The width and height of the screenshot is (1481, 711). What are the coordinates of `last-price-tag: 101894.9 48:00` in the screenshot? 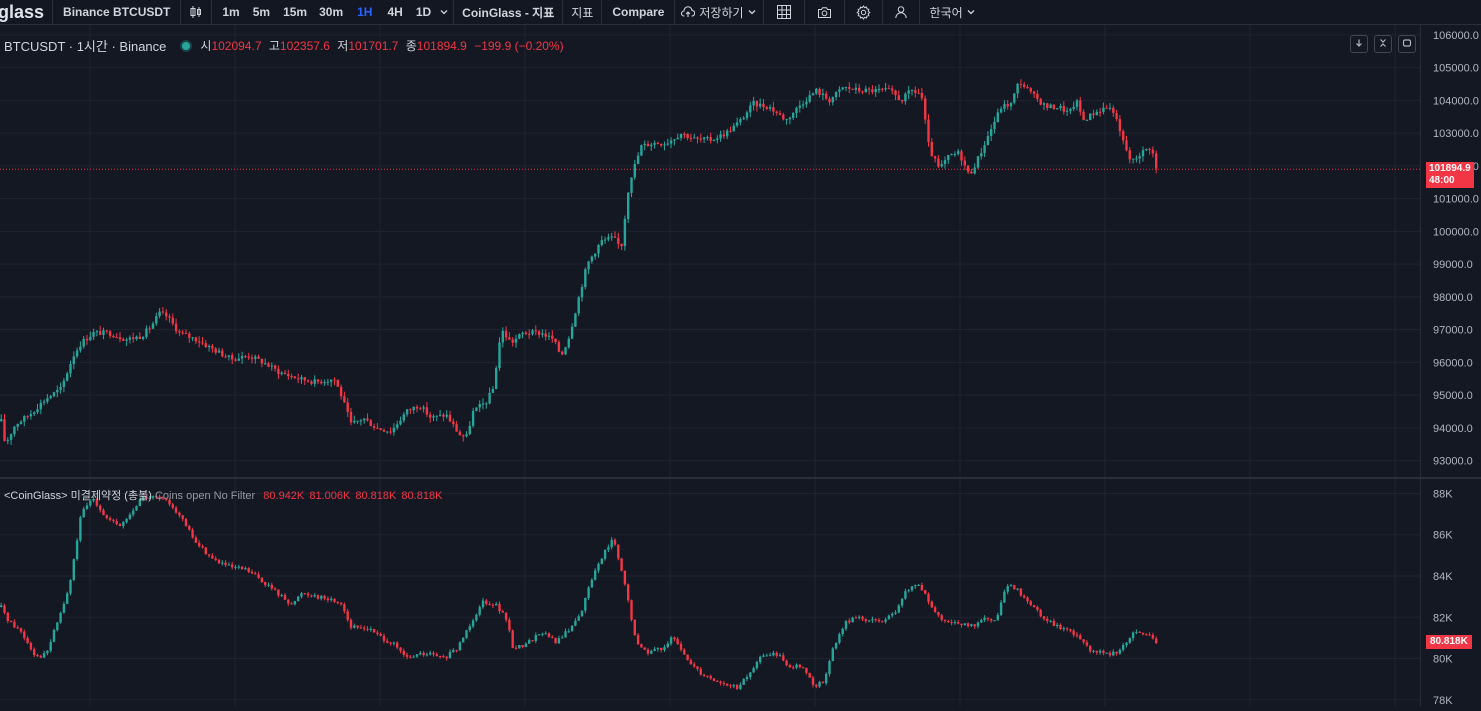 It's located at (1450, 175).